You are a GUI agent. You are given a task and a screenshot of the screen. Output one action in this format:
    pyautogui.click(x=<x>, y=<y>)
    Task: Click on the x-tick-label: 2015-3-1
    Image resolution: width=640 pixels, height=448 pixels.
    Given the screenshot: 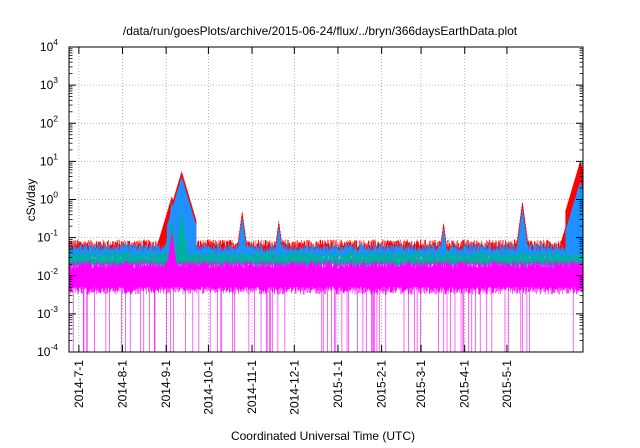 What is the action you would take?
    pyautogui.click(x=421, y=384)
    